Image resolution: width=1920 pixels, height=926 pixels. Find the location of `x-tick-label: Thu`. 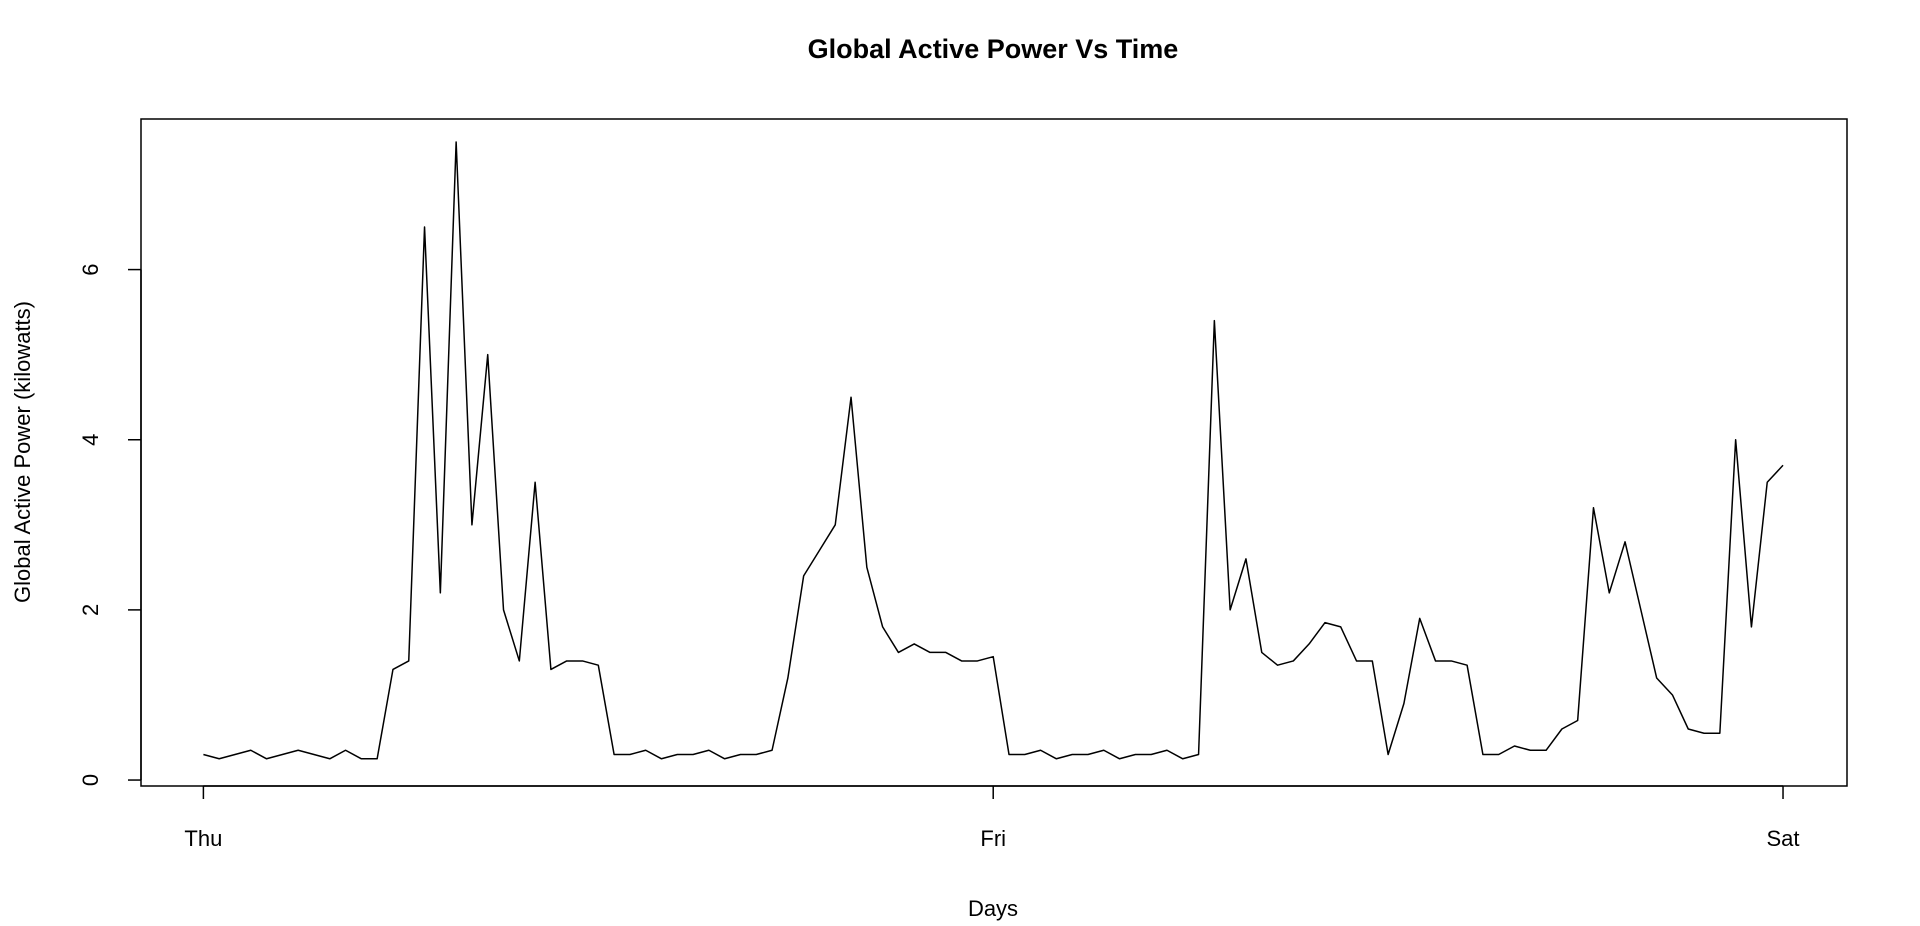

x-tick-label: Thu is located at coordinates (203, 838).